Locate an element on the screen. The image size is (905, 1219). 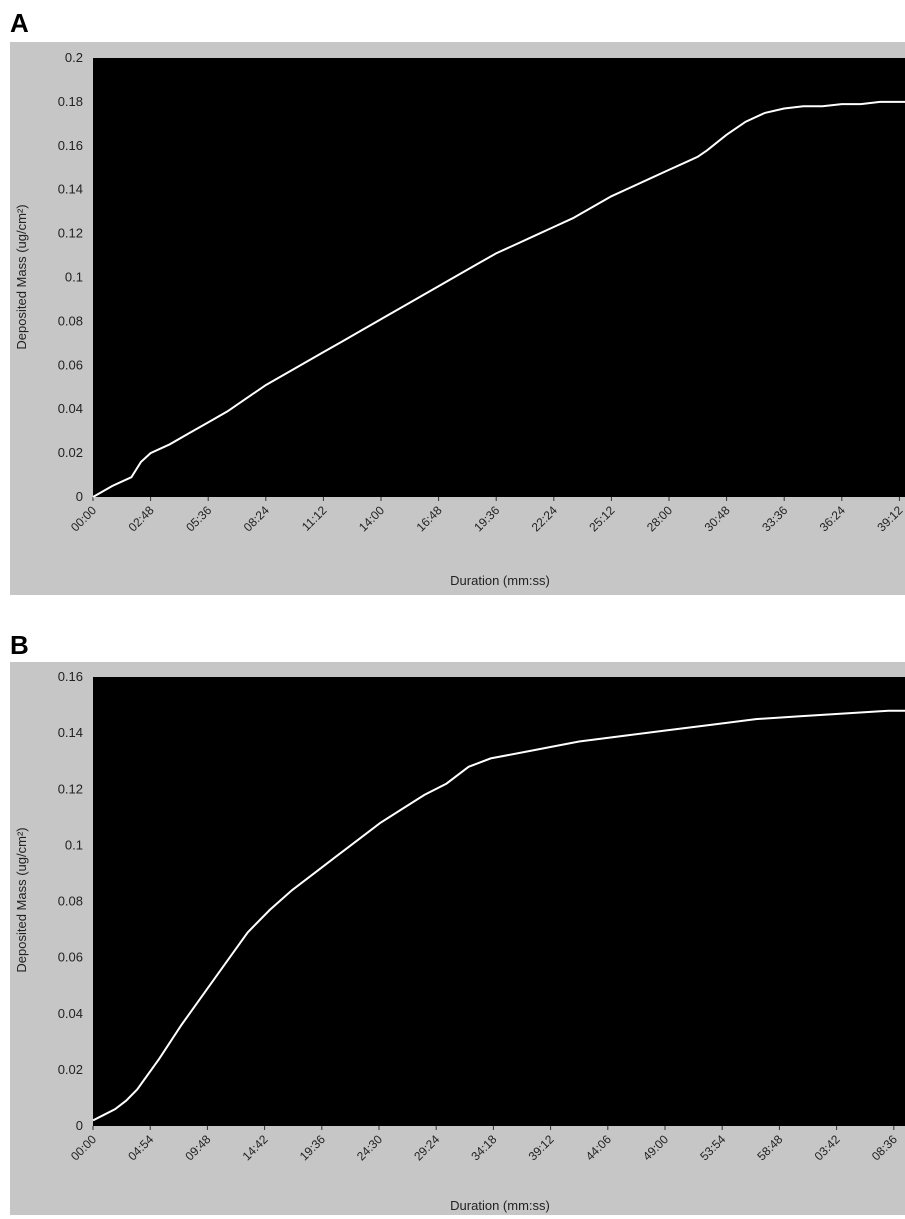
chart-a-ytick-label: 0.08 is located at coordinates (70, 320).